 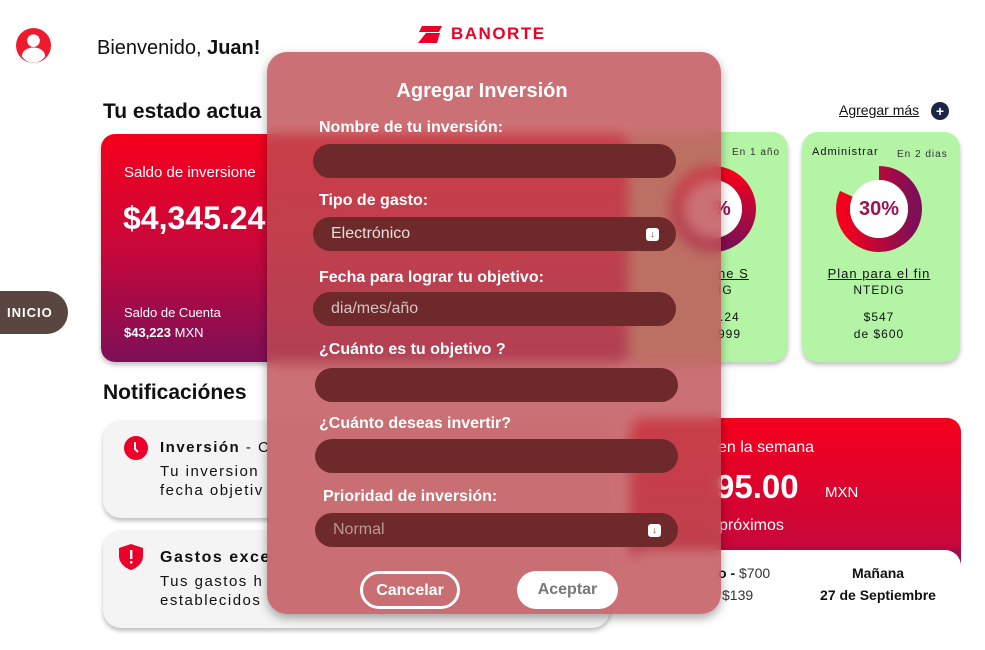 What do you see at coordinates (415, 423) in the screenshot?
I see `invest-label: ¿Cuánto deseas invertir?` at bounding box center [415, 423].